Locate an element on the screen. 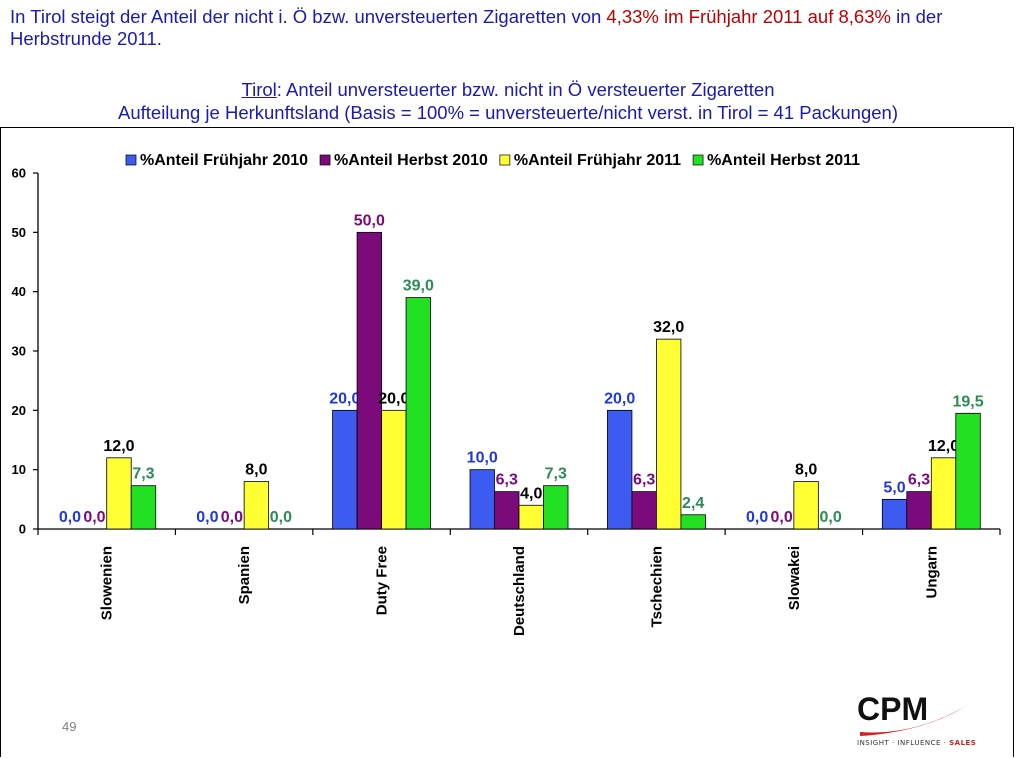  data-label: 32,0 is located at coordinates (668, 327).